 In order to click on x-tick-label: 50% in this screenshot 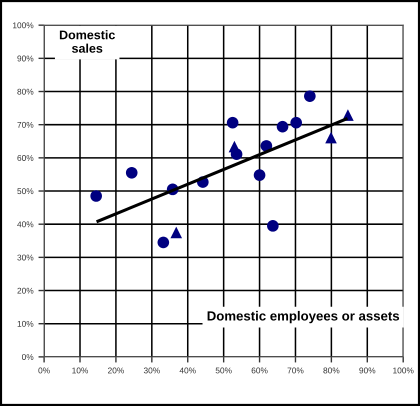, I will do `click(224, 371)`.